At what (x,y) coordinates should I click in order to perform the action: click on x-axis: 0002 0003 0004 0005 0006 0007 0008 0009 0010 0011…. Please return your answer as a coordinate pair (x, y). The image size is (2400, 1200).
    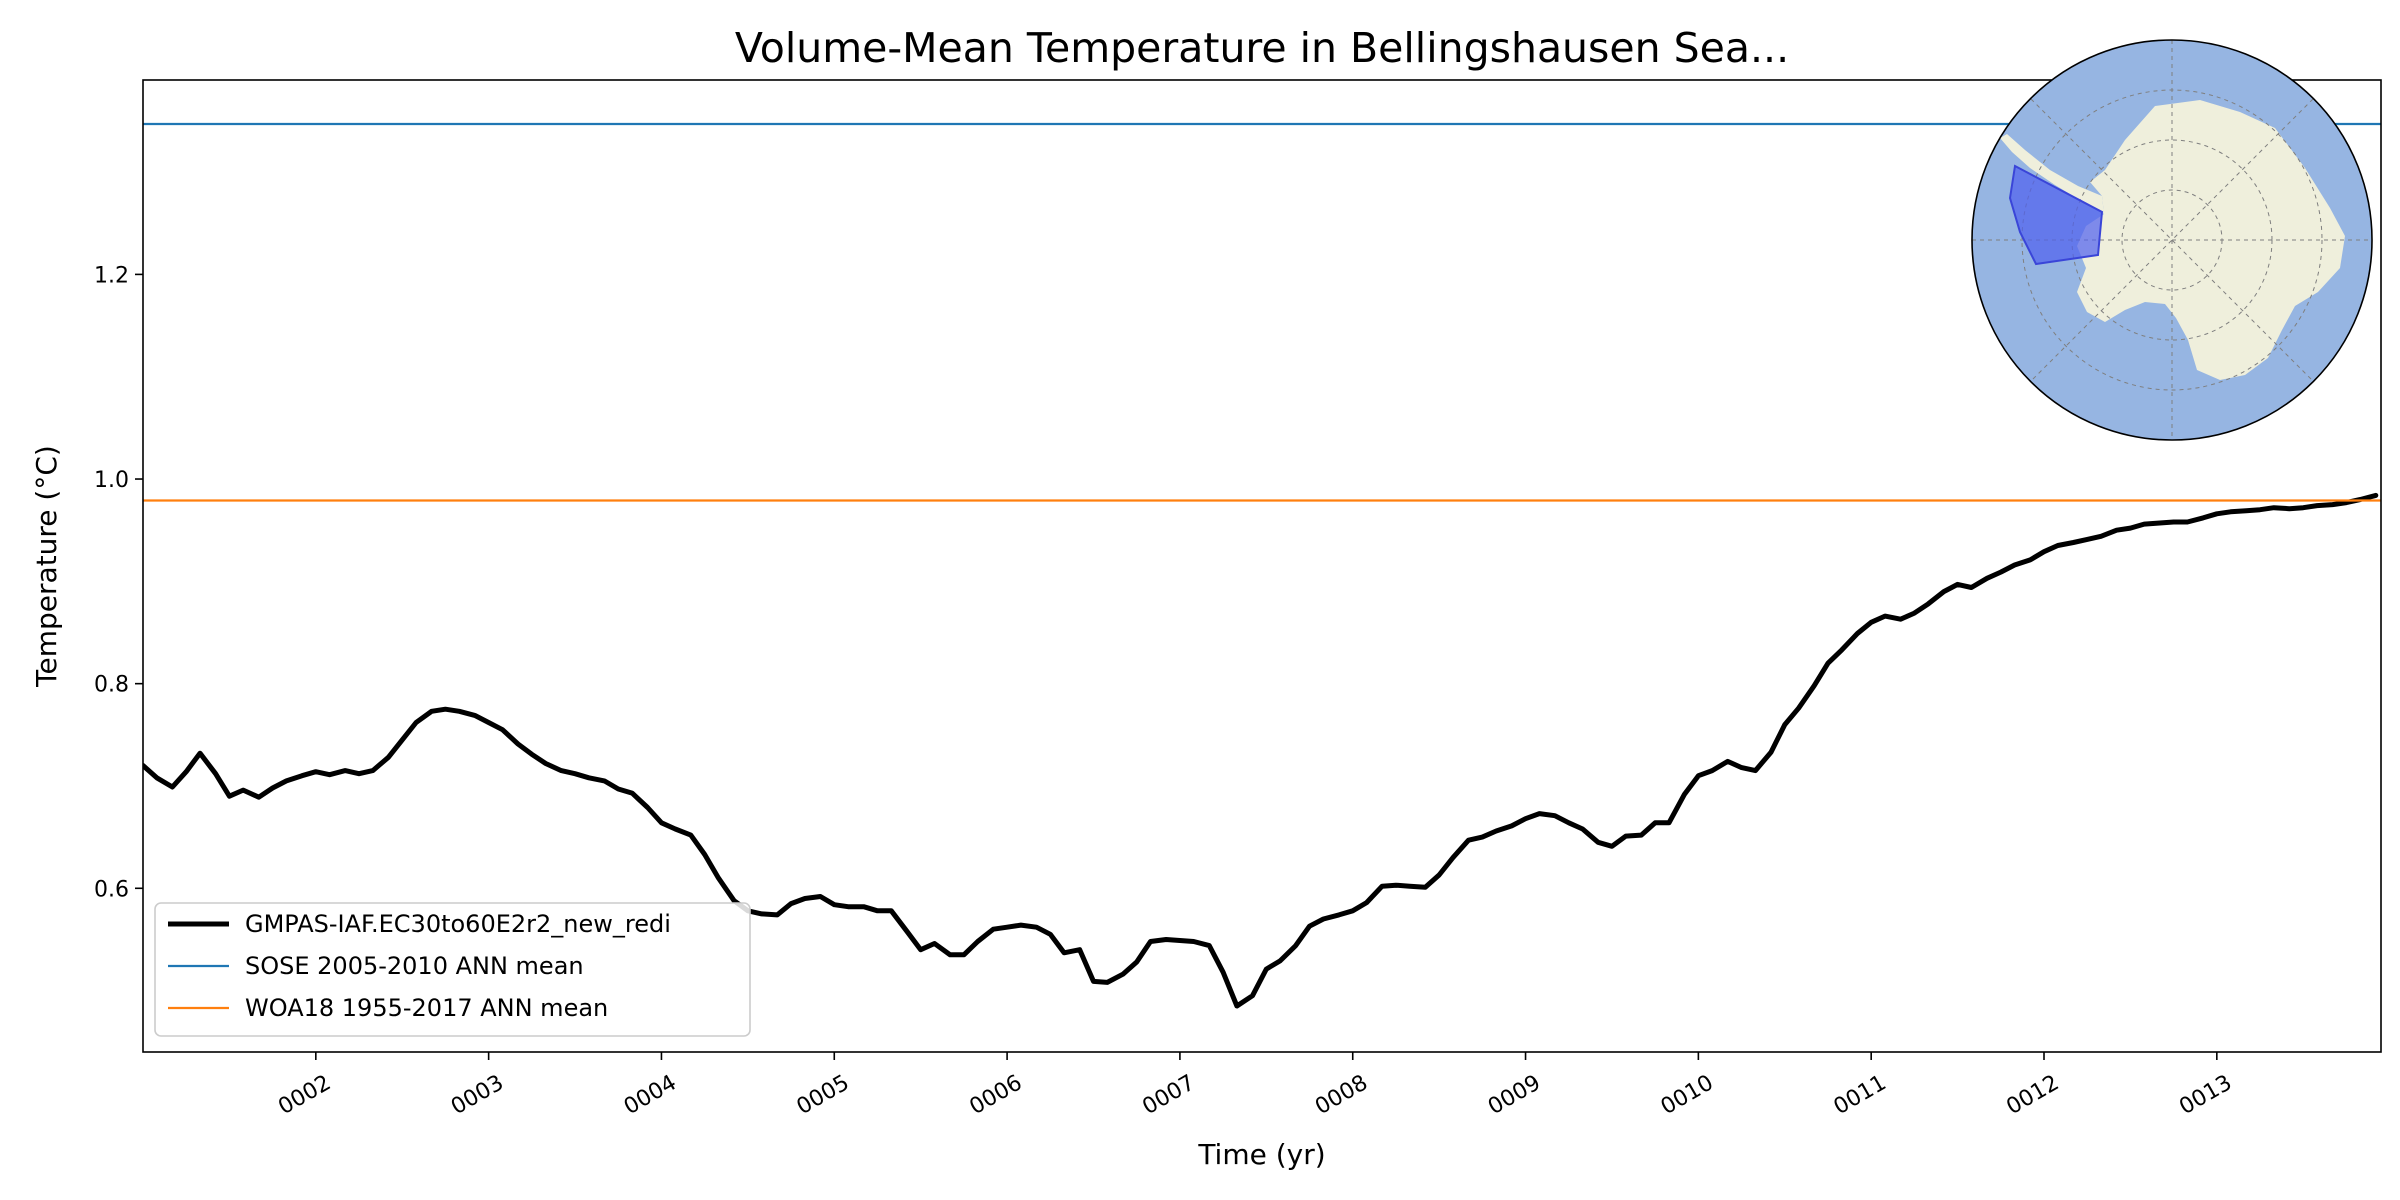
    Looking at the image, I should click on (1255, 1086).